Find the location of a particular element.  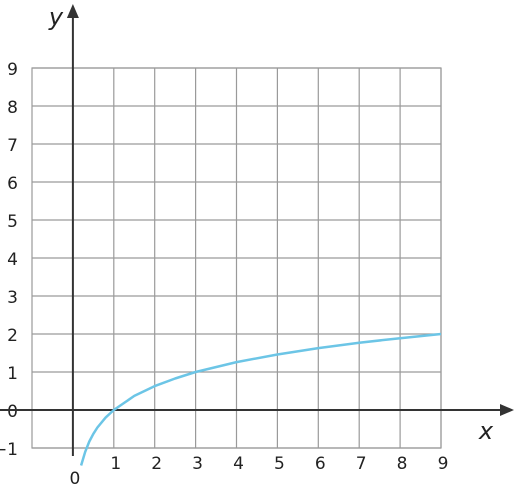

y-axis-arrow is located at coordinates (72, 11).